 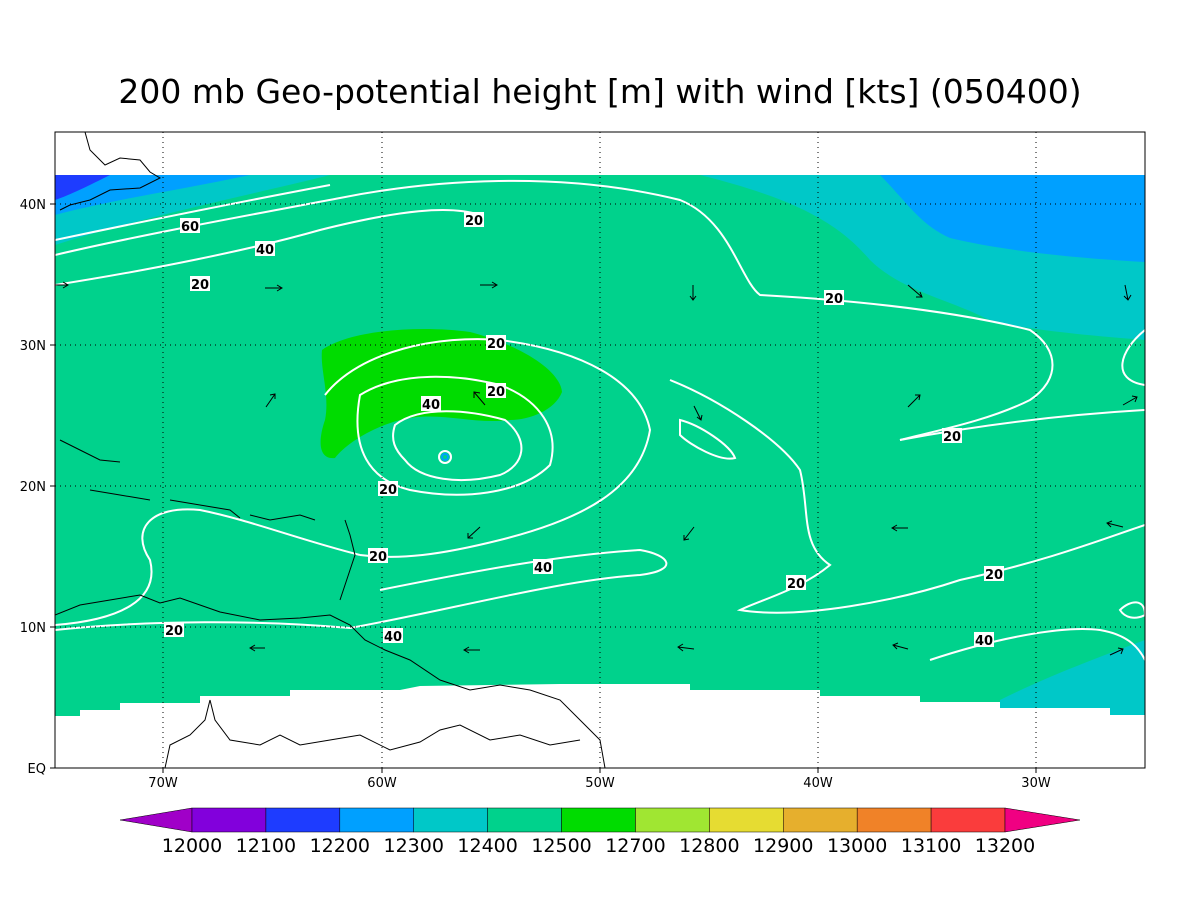 What do you see at coordinates (1005, 846) in the screenshot?
I see `colorbar-label: 13200` at bounding box center [1005, 846].